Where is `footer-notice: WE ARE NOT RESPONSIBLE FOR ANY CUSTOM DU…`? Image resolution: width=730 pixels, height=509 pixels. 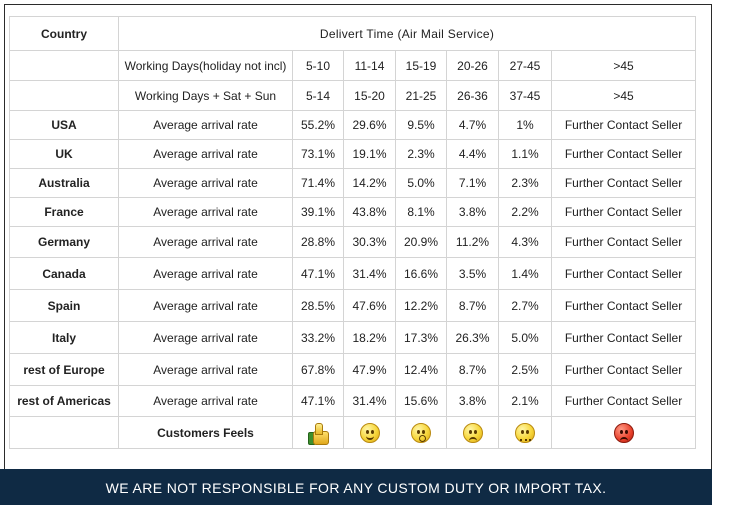
footer-notice: WE ARE NOT RESPONSIBLE FOR ANY CUSTOM DU… is located at coordinates (356, 487).